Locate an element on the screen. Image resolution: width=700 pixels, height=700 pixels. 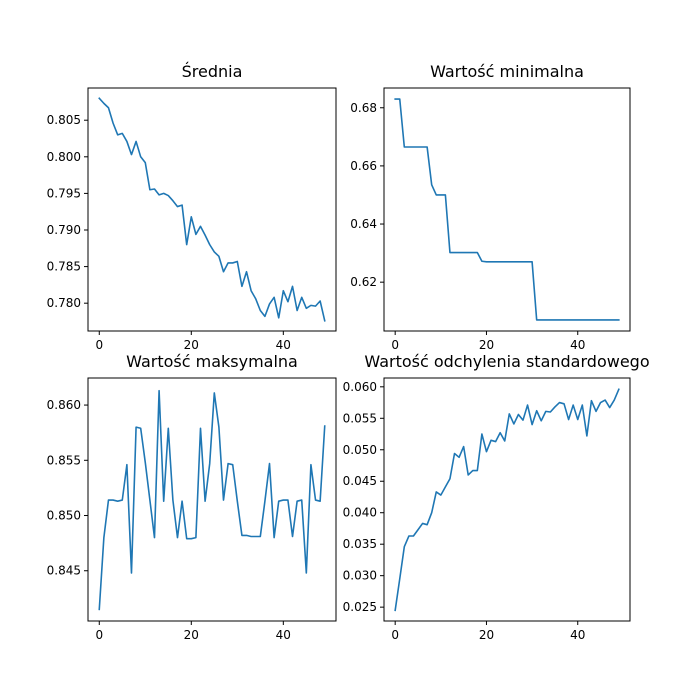
y-tick-label: 0.030 is located at coordinates (360, 576).